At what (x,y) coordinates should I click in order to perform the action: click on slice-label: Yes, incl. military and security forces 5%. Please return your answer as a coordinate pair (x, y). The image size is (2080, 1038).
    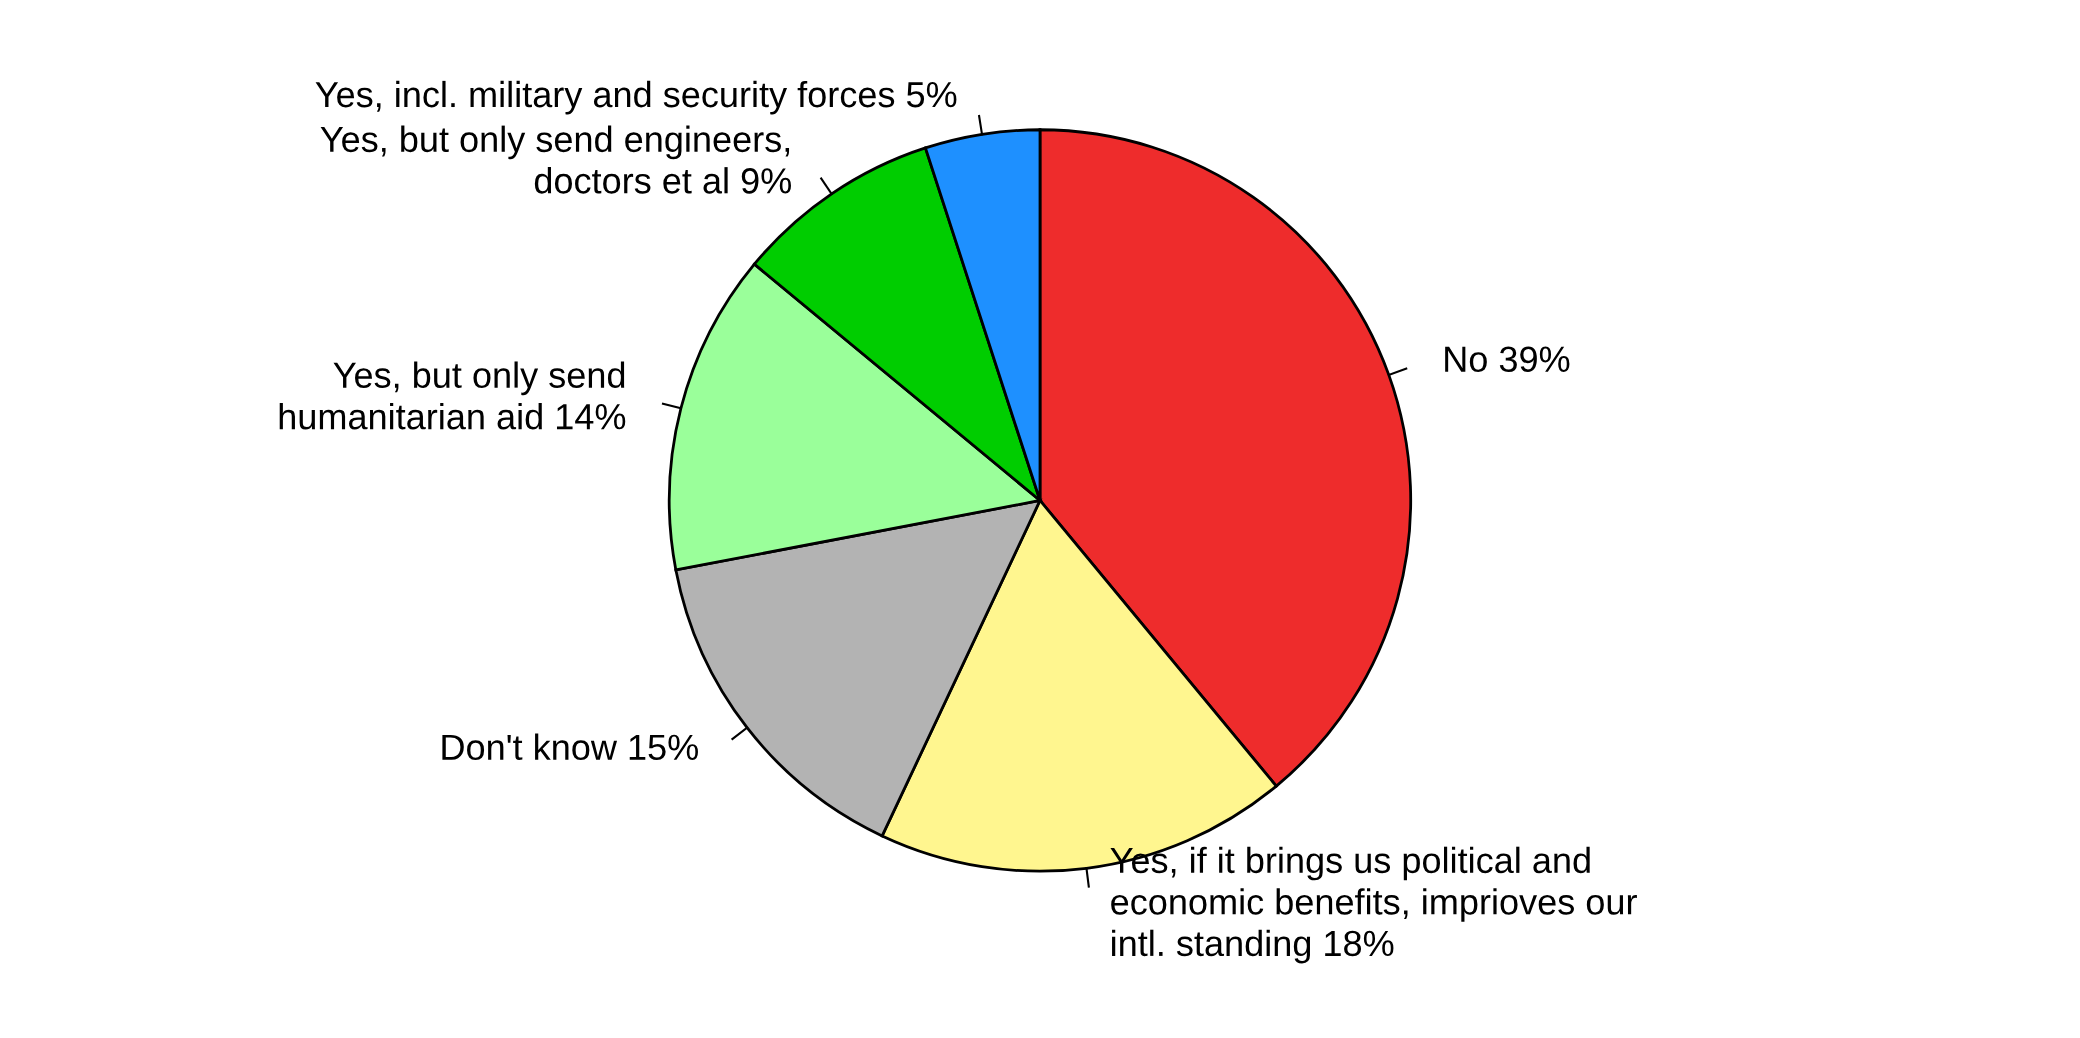
    Looking at the image, I should click on (636, 97).